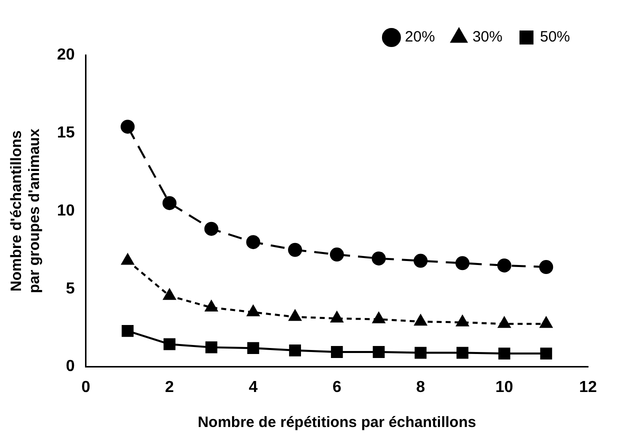 This screenshot has height=440, width=618. What do you see at coordinates (253, 387) in the screenshot?
I see `x-tick-label: 4` at bounding box center [253, 387].